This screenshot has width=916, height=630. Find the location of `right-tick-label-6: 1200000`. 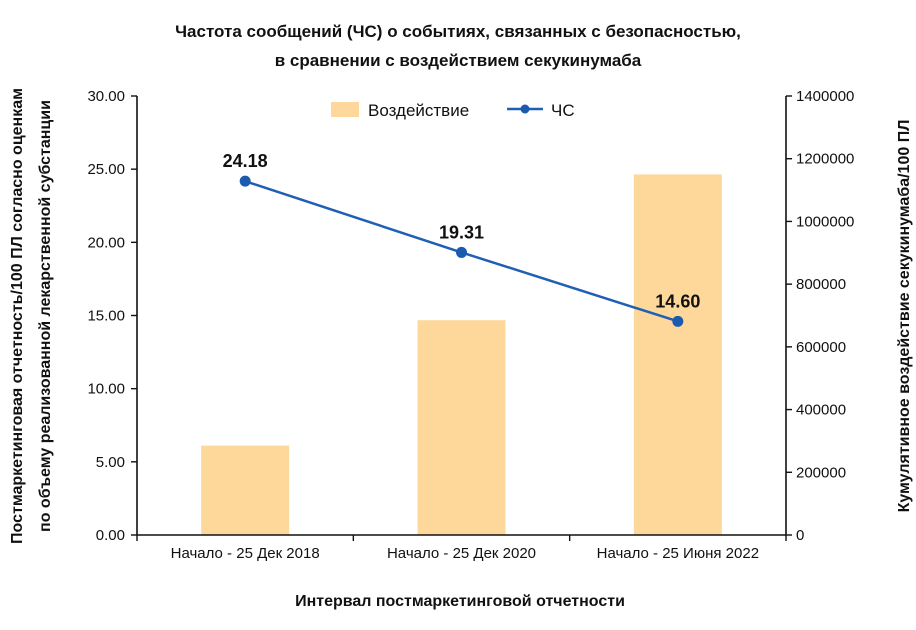

right-tick-label-6: 1200000 is located at coordinates (825, 159).